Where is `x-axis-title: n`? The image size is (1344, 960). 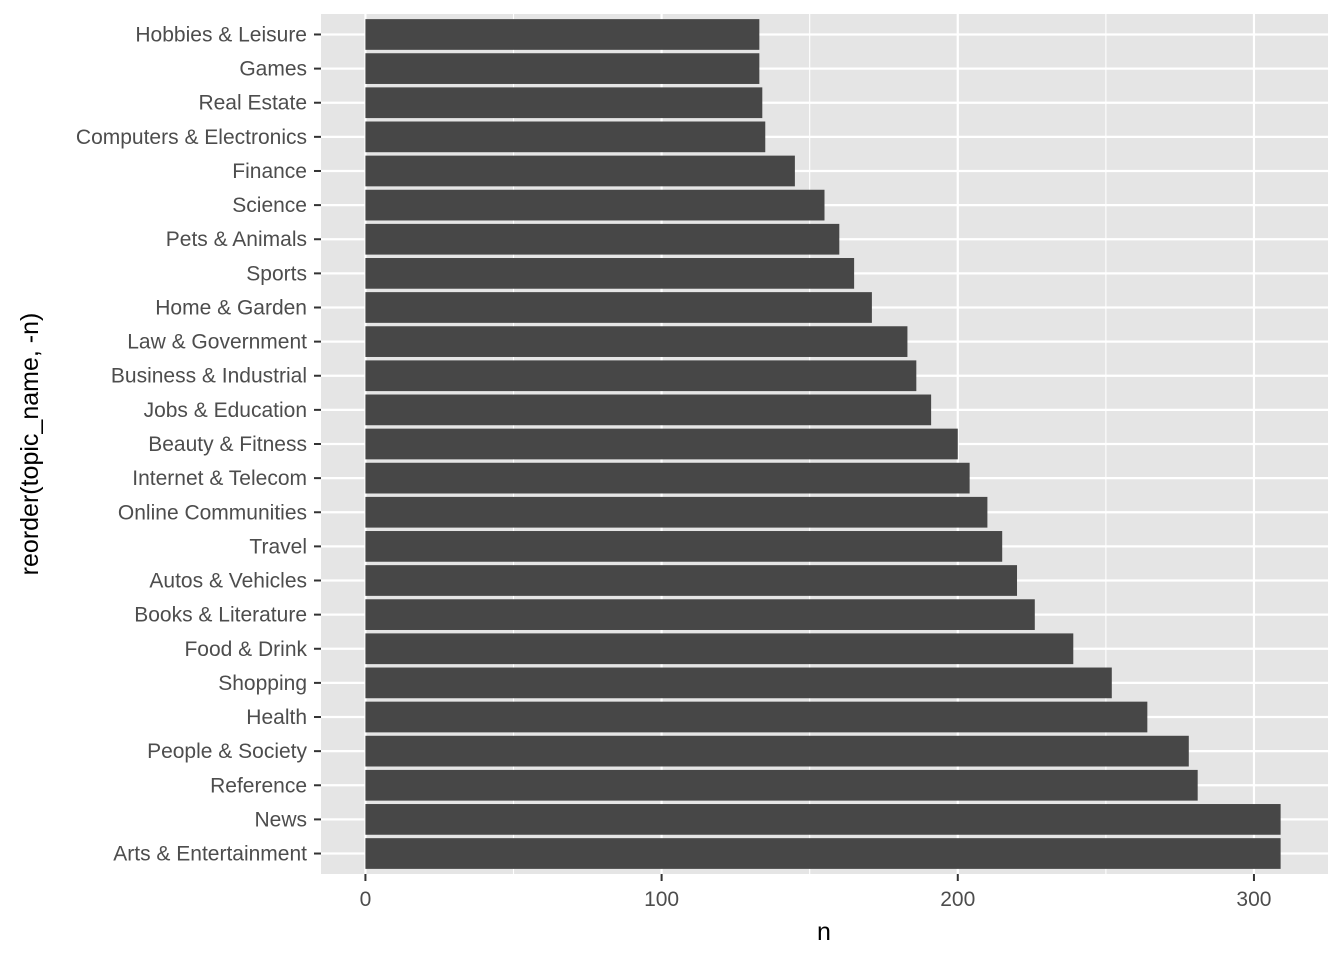
x-axis-title: n is located at coordinates (824, 932).